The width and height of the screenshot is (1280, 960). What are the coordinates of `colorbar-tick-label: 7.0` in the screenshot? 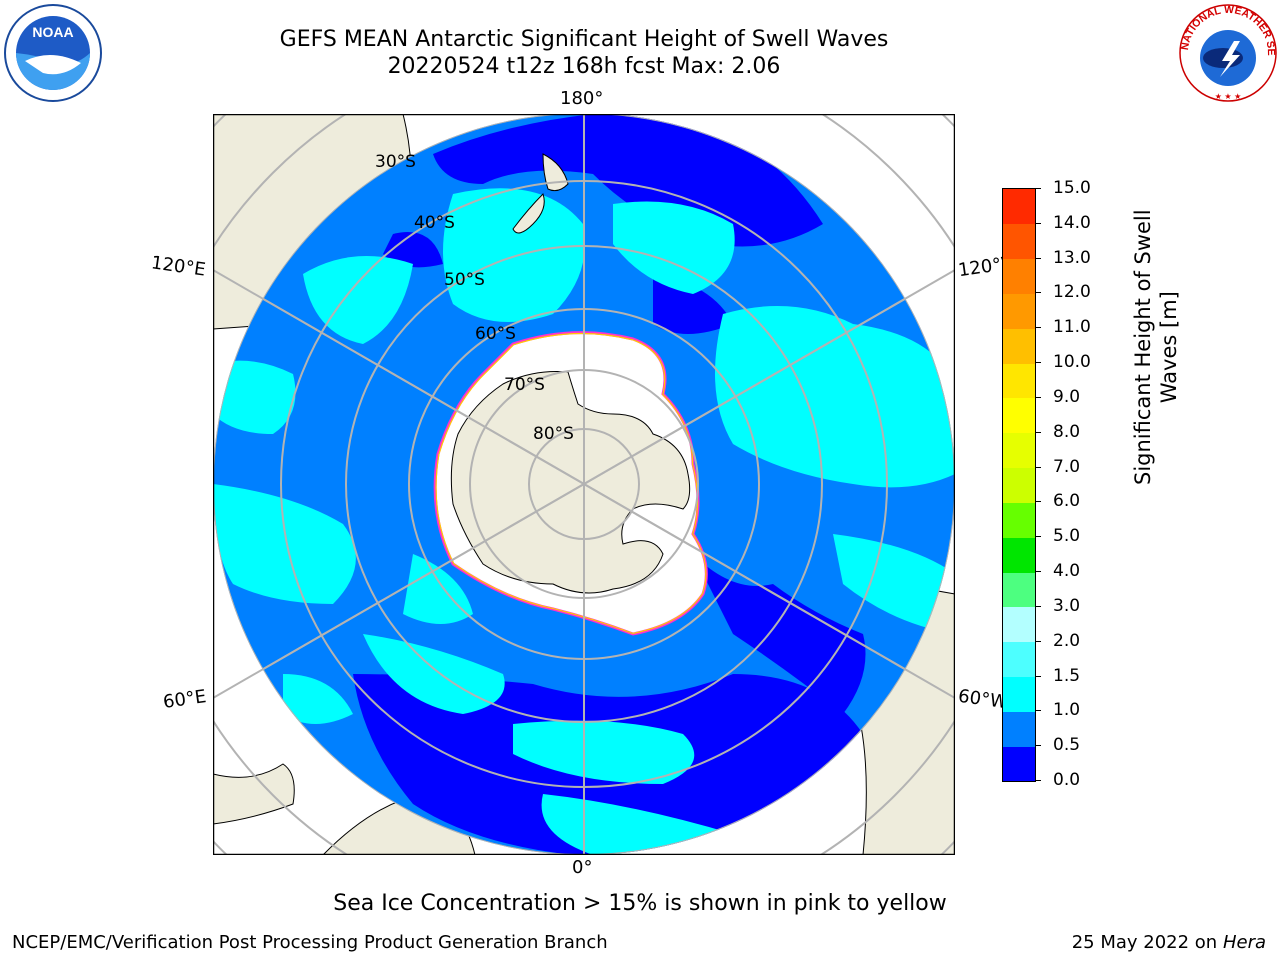 It's located at (1067, 466).